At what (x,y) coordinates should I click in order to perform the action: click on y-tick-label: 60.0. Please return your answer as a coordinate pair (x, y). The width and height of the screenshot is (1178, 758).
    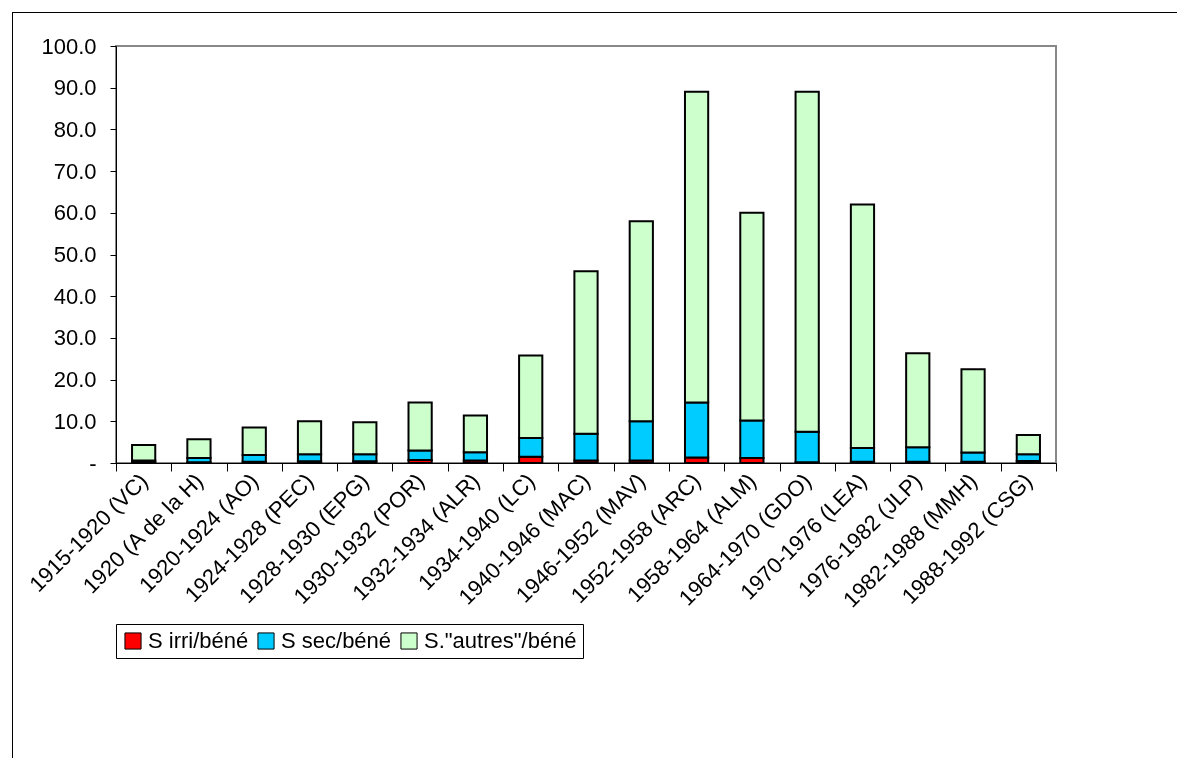
    Looking at the image, I should click on (75, 213).